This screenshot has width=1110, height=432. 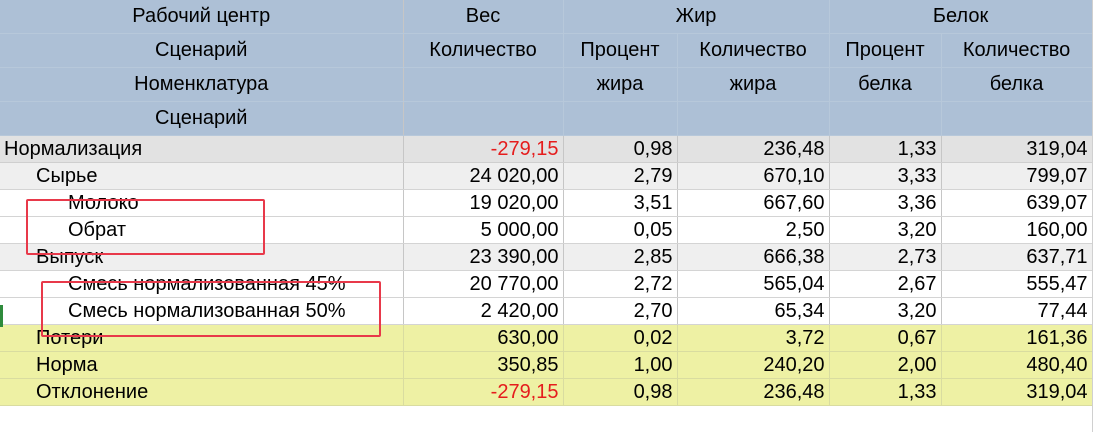 I want to click on header-prot-pct-1: Процент, so click(x=885, y=50).